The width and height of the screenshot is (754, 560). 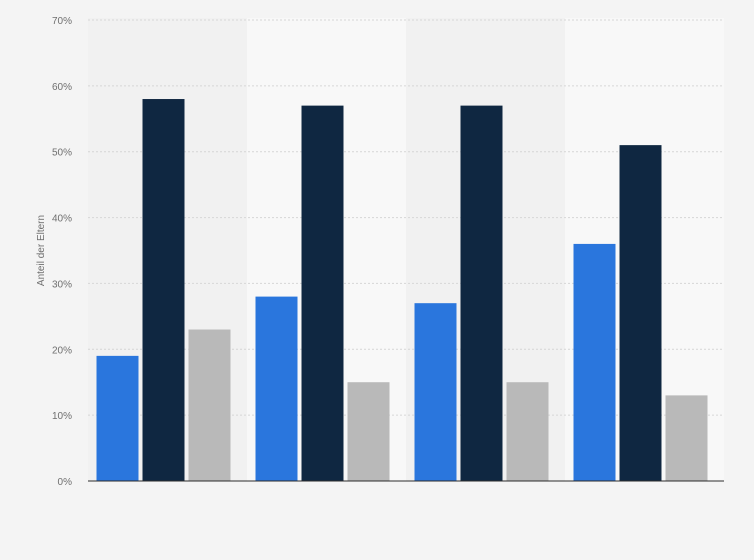 What do you see at coordinates (62, 219) in the screenshot?
I see `y-tick-label: 40%` at bounding box center [62, 219].